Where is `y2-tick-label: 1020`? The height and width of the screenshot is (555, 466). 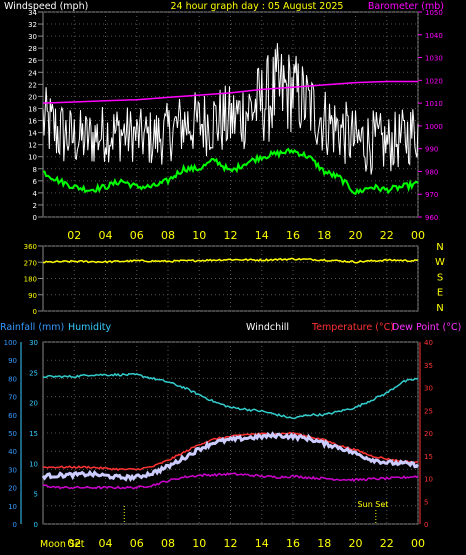 y2-tick-label: 1020 is located at coordinates (434, 81).